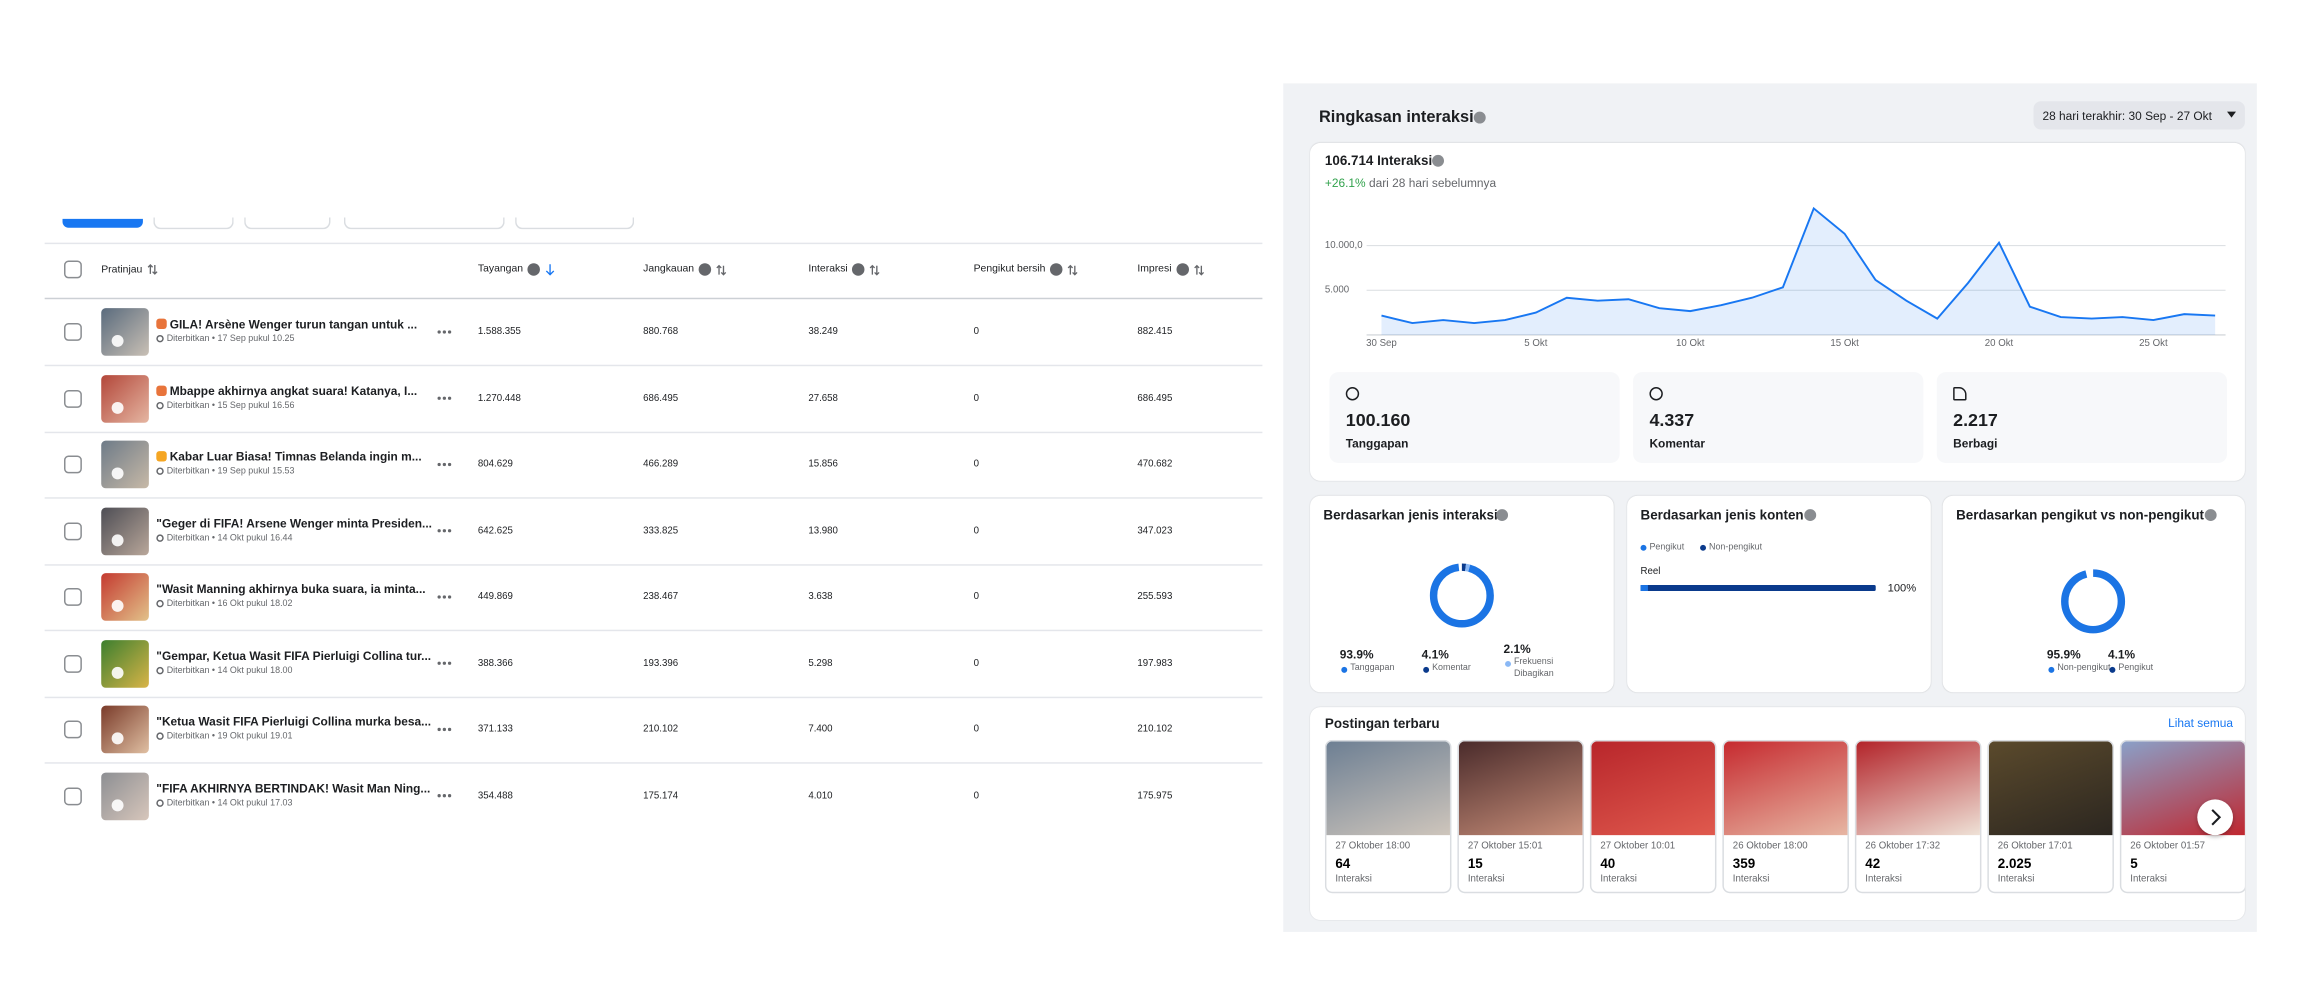 This screenshot has height=1000, width=2300. I want to click on post: 27 Oktober 18:00 64 Interaksi, so click(1388, 816).